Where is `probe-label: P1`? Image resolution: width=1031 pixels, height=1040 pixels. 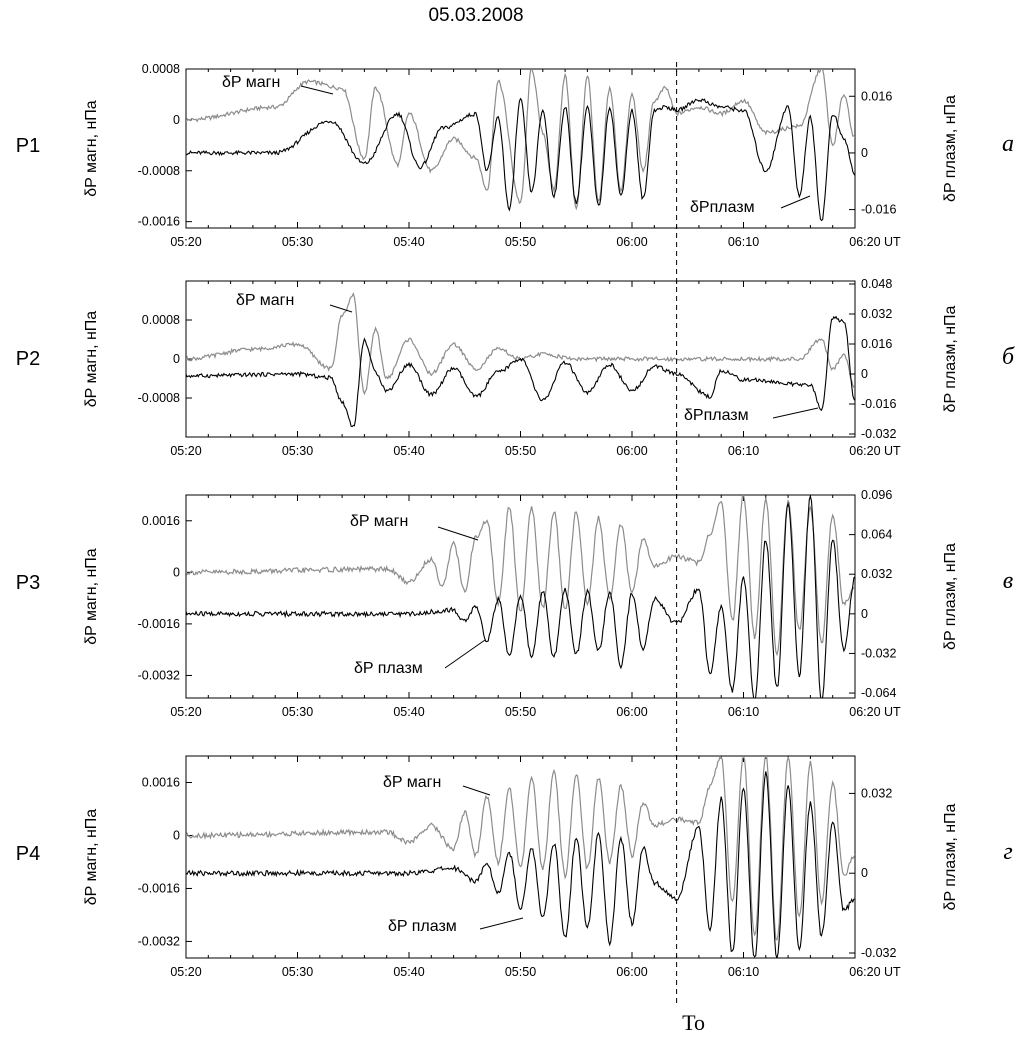 probe-label: P1 is located at coordinates (28, 146).